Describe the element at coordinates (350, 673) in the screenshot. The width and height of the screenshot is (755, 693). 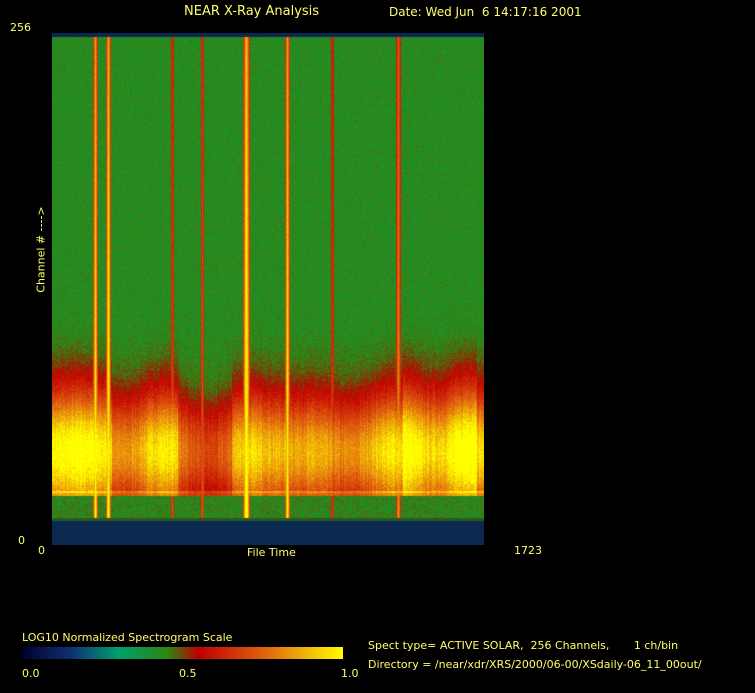
I see `colorbar-tick-1: 1.0` at that location.